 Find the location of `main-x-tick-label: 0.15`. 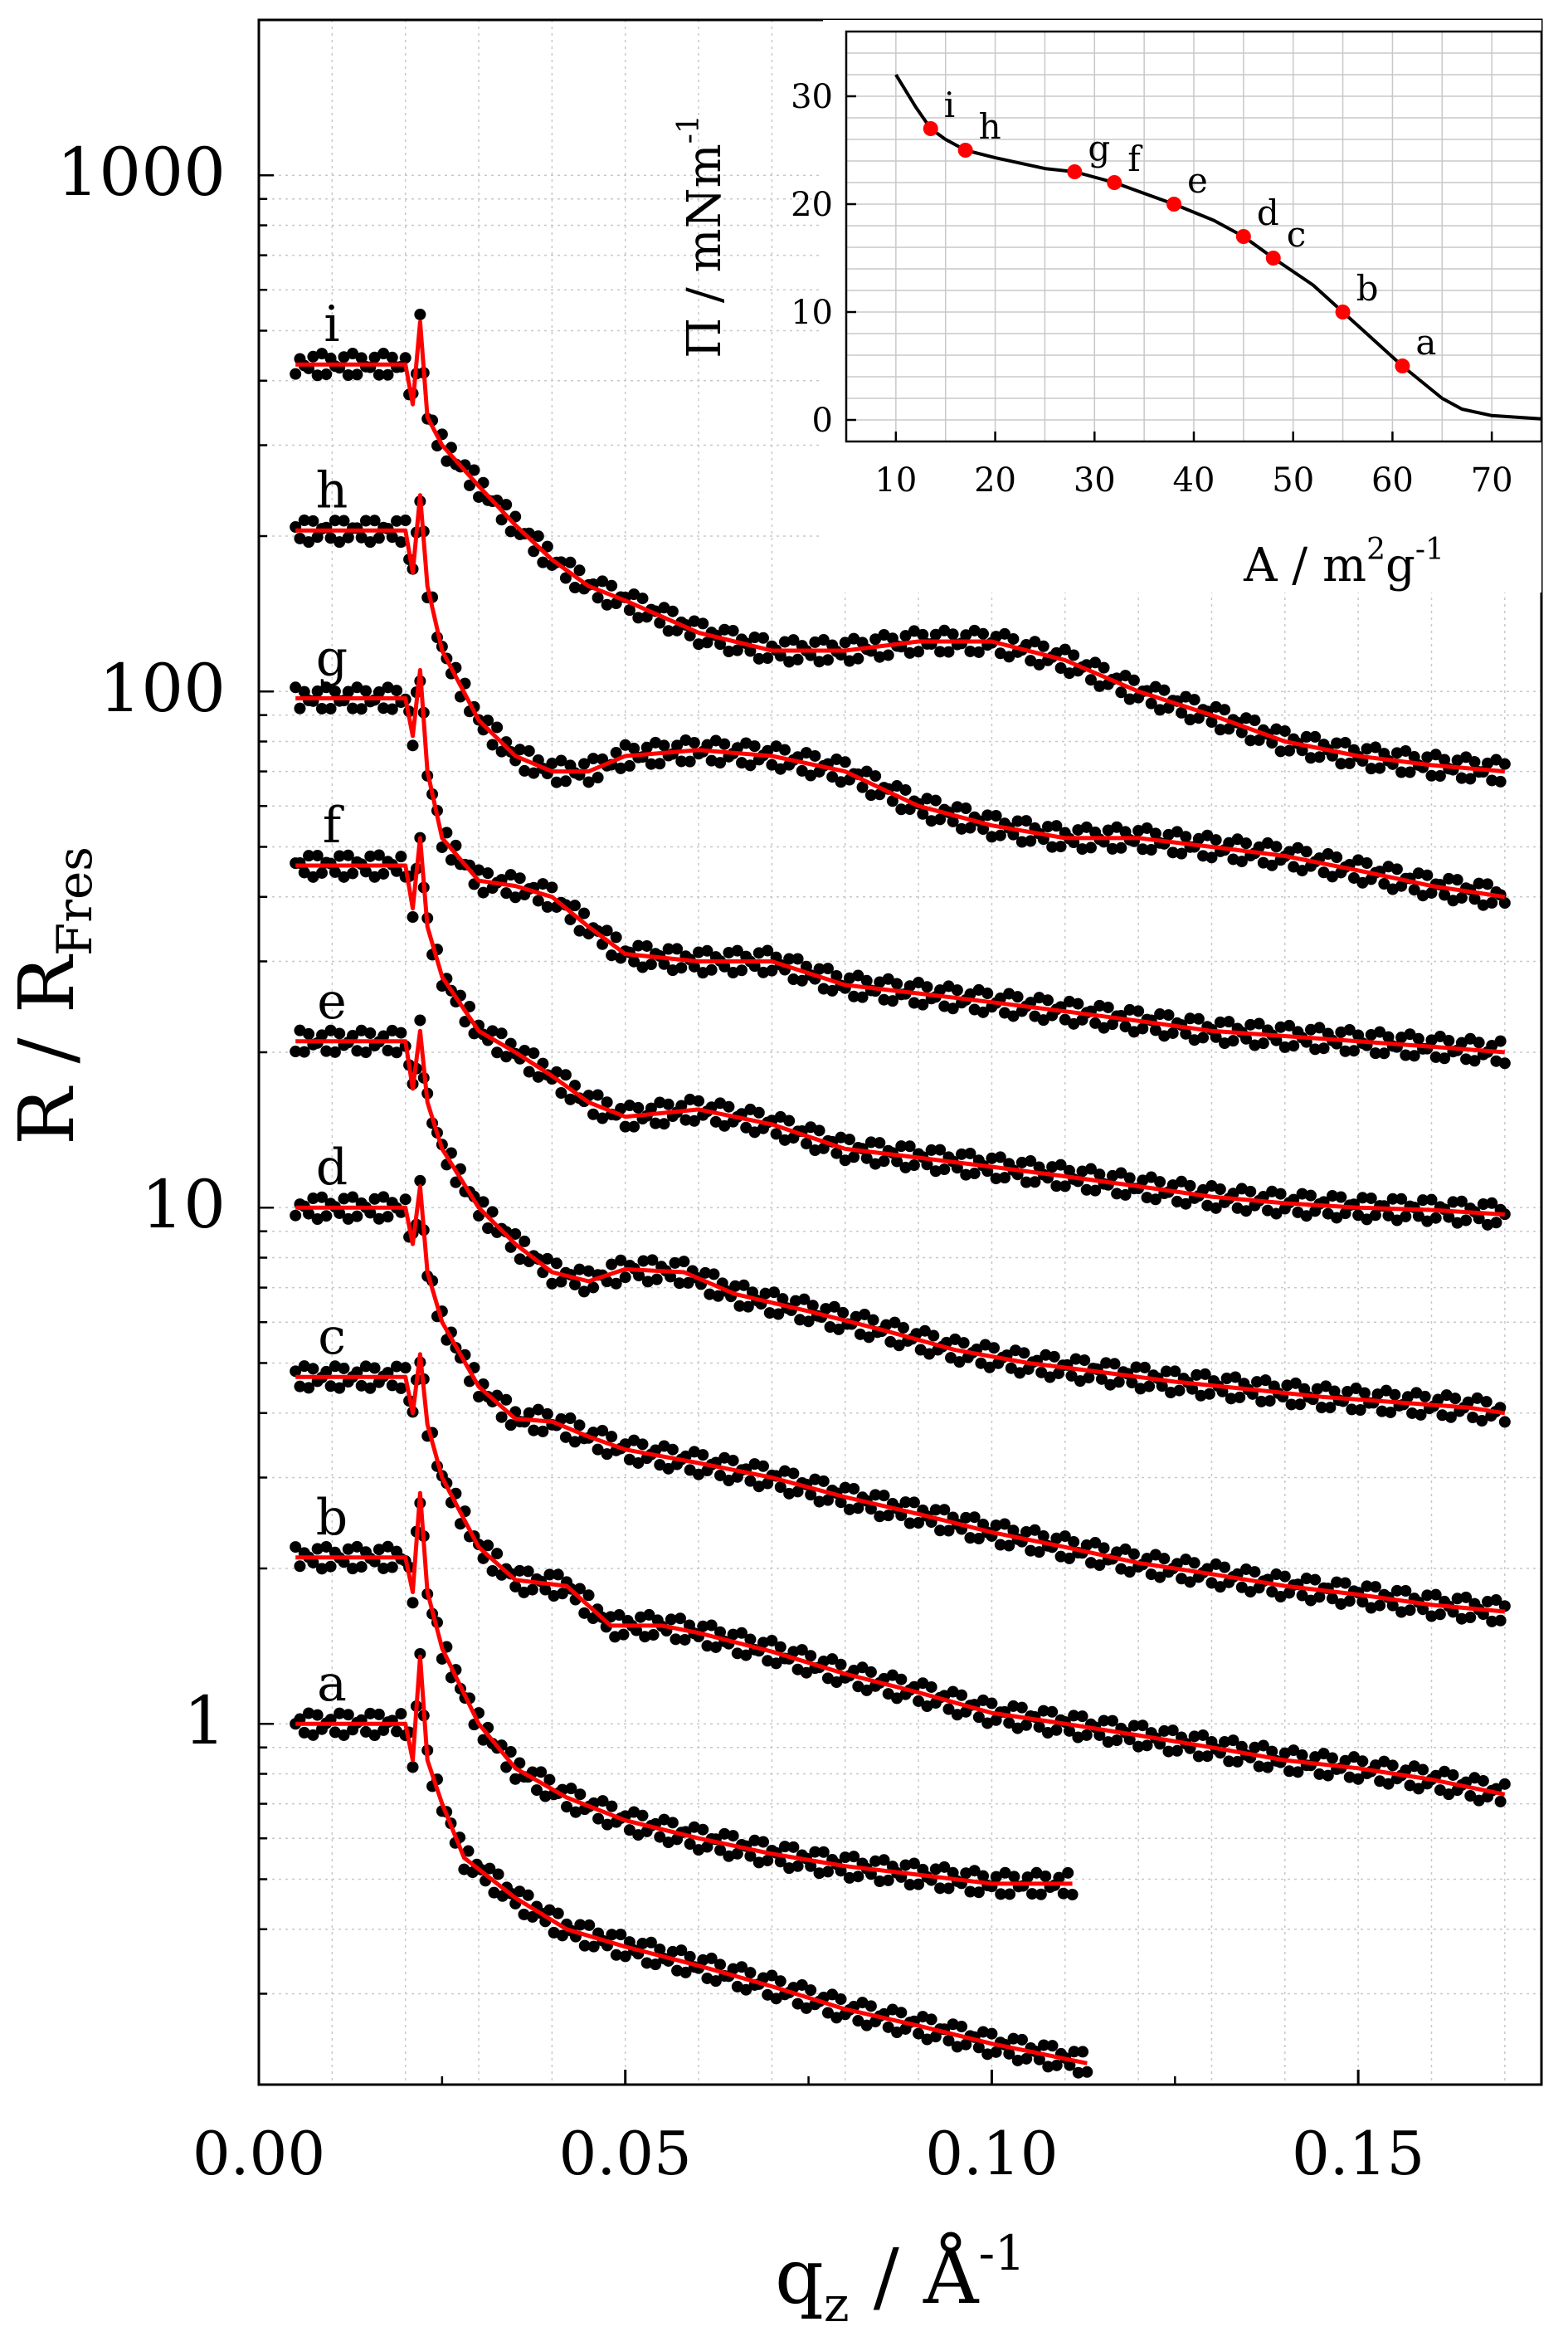

main-x-tick-label: 0.15 is located at coordinates (1358, 2153).